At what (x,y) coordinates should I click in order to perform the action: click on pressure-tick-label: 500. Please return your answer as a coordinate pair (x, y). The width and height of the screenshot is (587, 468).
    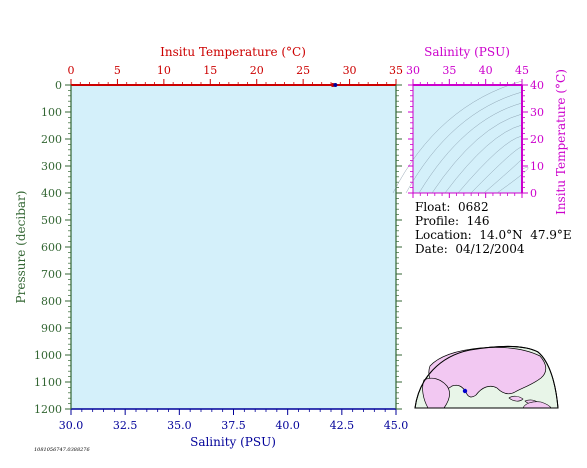
    Looking at the image, I should click on (51, 220).